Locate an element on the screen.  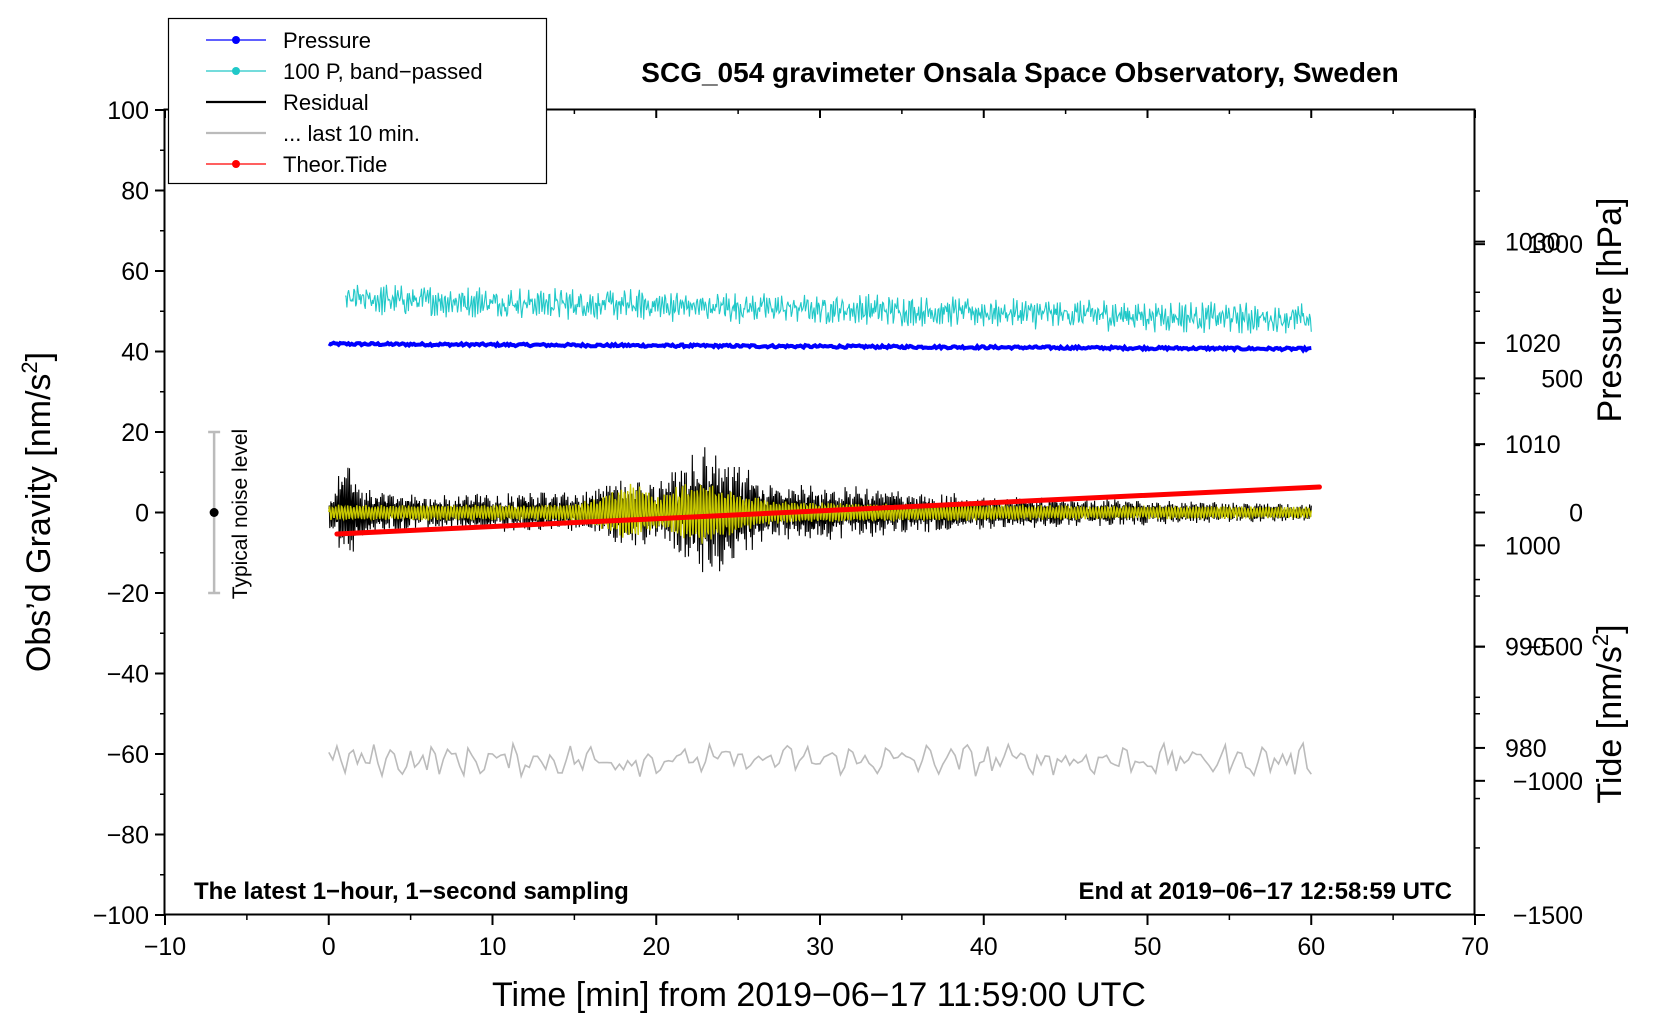
tide-tick-label: 500 is located at coordinates (1562, 379).